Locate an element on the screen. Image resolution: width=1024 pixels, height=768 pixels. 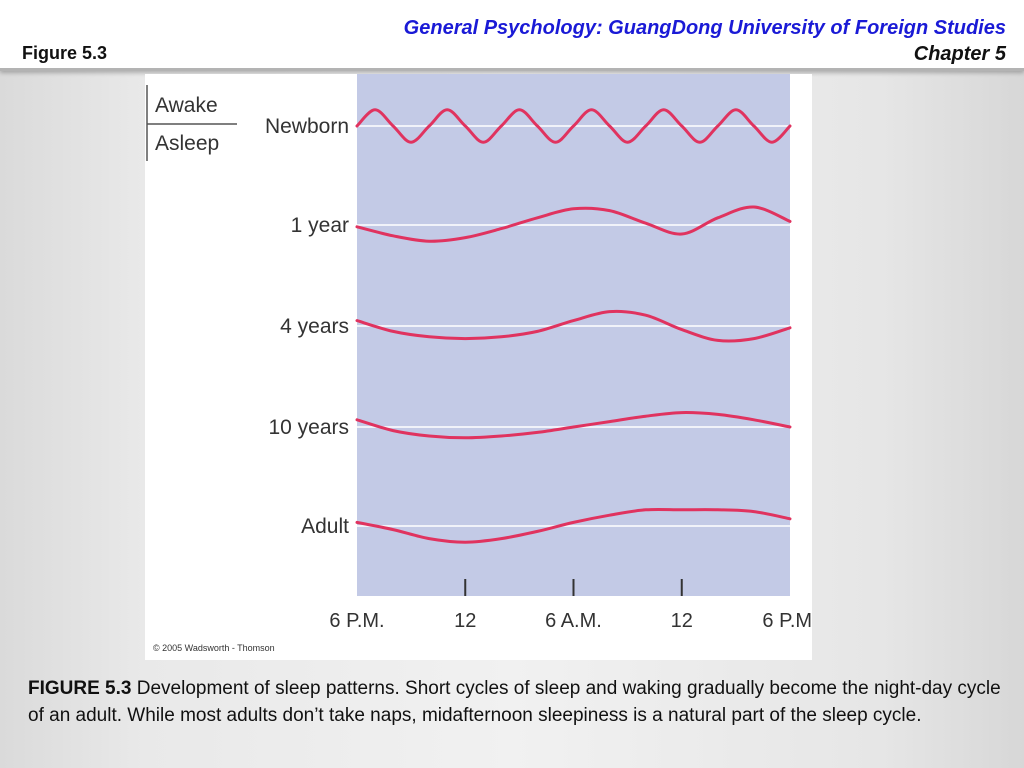
caption-lead: FIGURE 5.3 is located at coordinates (80, 688).